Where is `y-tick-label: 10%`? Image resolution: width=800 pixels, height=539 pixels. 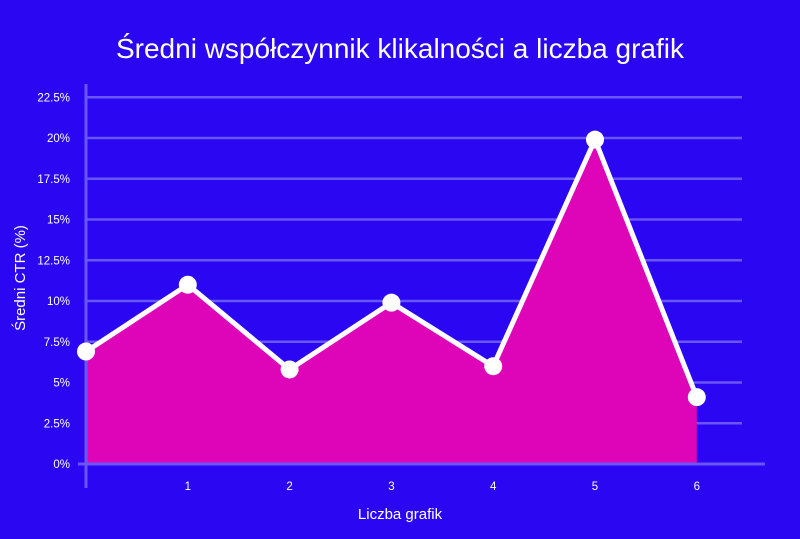
y-tick-label: 10% is located at coordinates (58, 302).